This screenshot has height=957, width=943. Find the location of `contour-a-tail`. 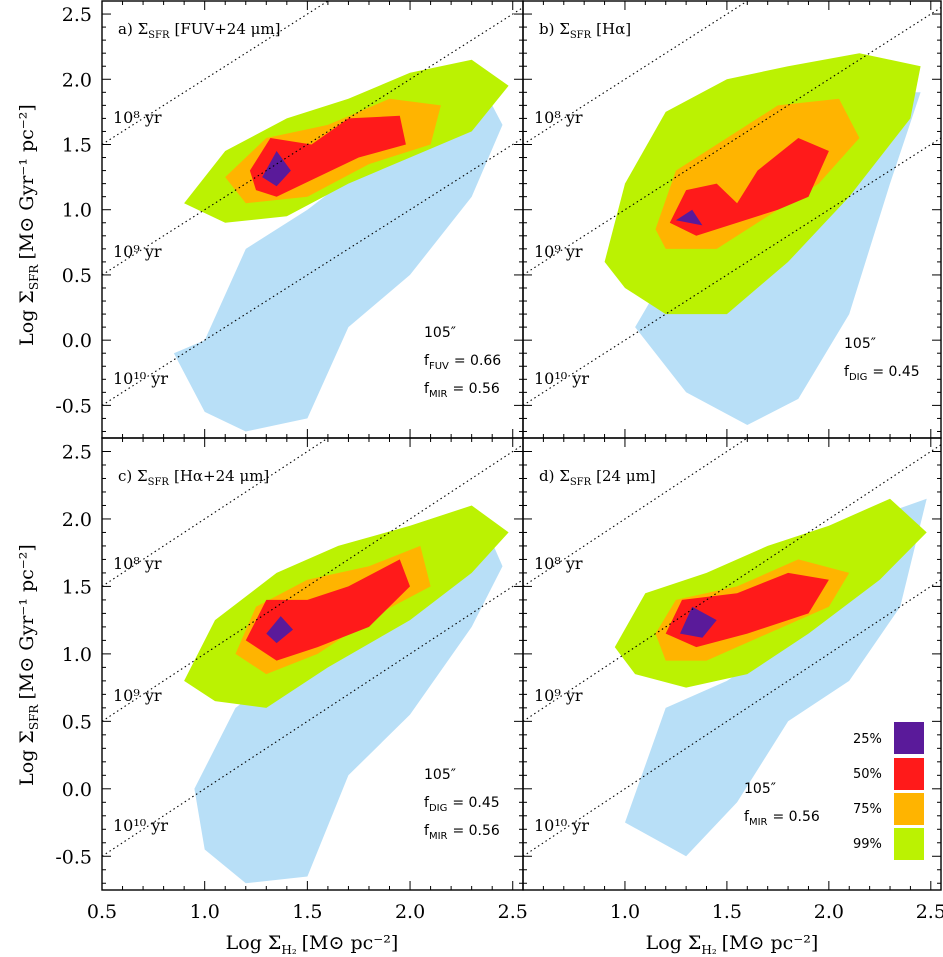

contour-a-tail is located at coordinates (338, 258).